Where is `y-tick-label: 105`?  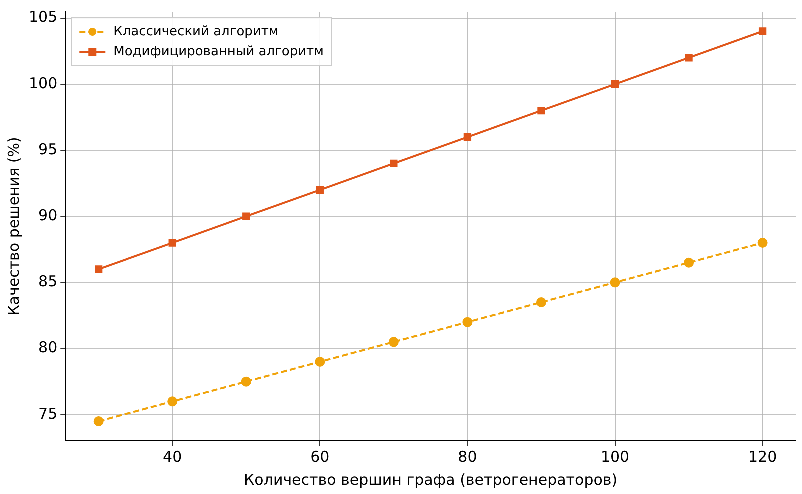
y-tick-label: 105 is located at coordinates (43, 17).